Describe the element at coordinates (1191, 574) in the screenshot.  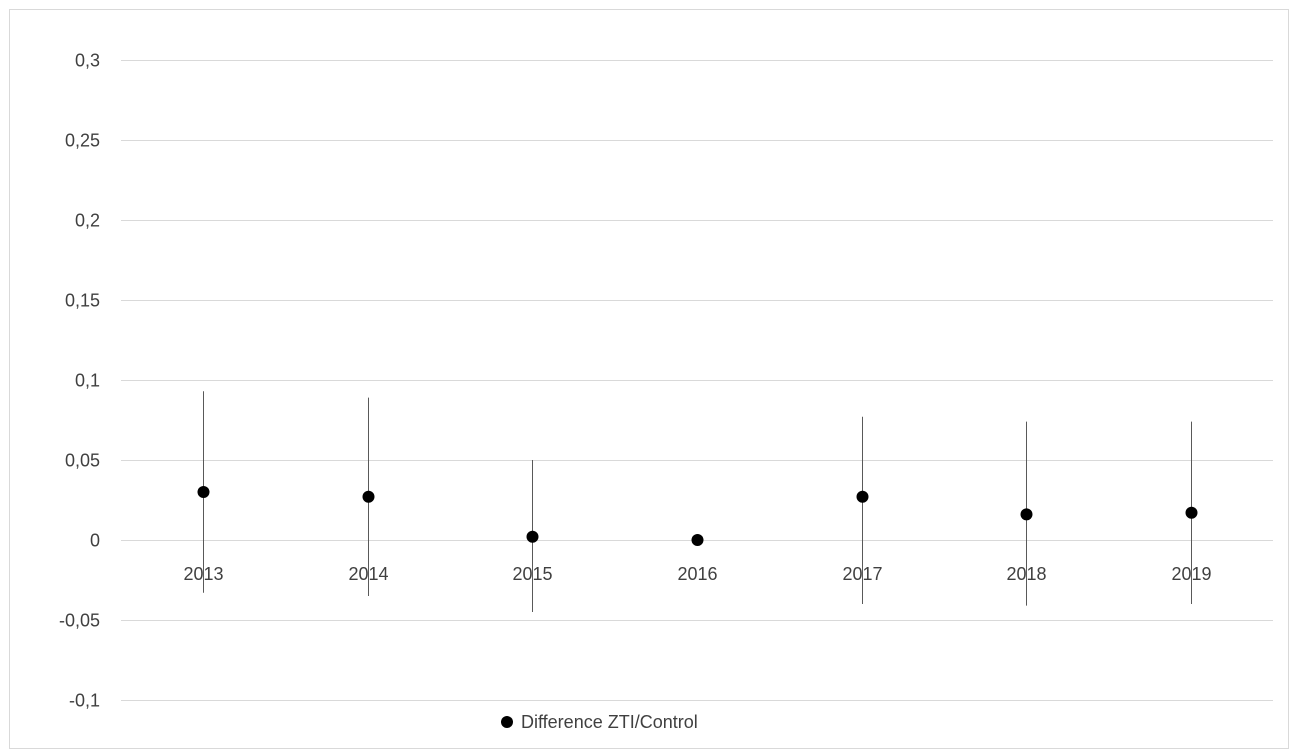
I see `x-tick-label: 2019` at that location.